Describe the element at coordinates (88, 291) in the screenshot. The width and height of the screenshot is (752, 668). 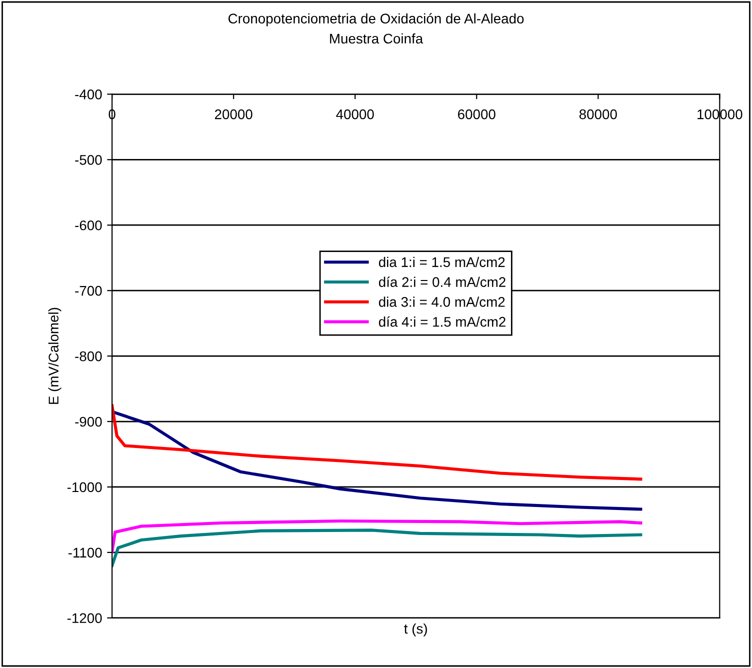
I see `y-tick-label: -700` at that location.